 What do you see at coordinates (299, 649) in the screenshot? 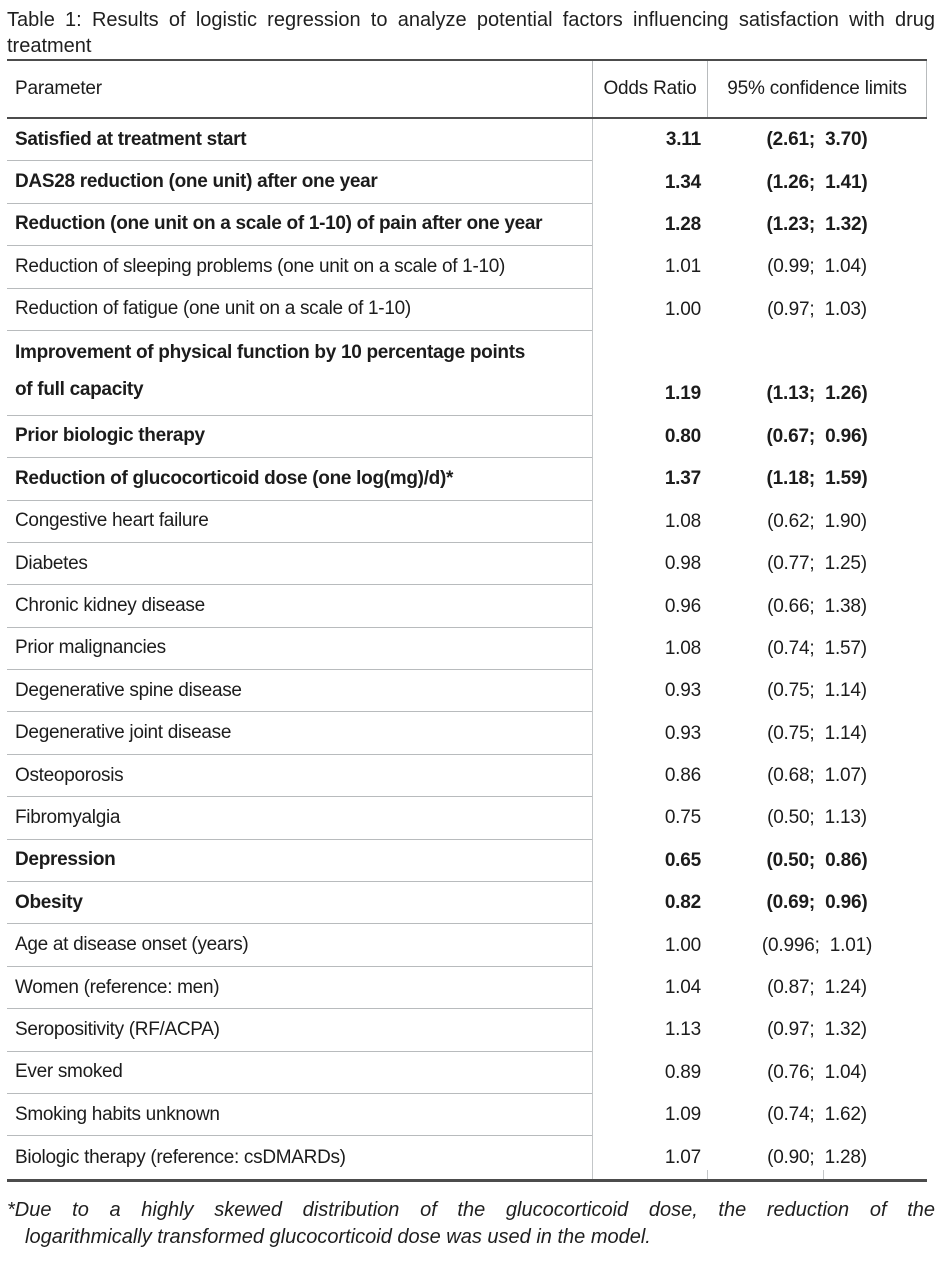
I see `parameter-cell: Prior malignancies` at bounding box center [299, 649].